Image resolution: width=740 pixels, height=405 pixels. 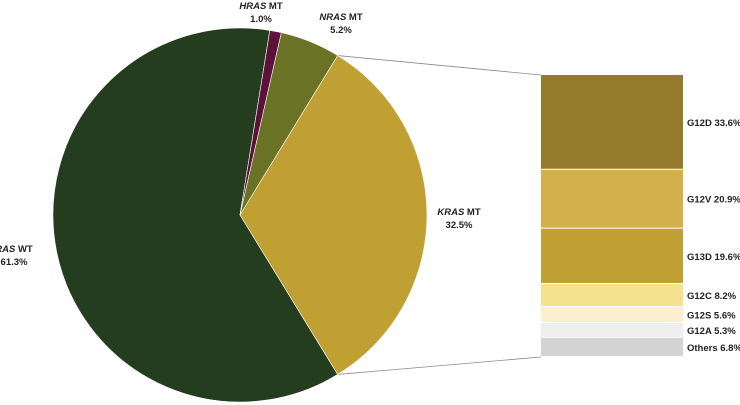 What do you see at coordinates (354, 17) in the screenshot?
I see `pie-label-status-nras: MT` at bounding box center [354, 17].